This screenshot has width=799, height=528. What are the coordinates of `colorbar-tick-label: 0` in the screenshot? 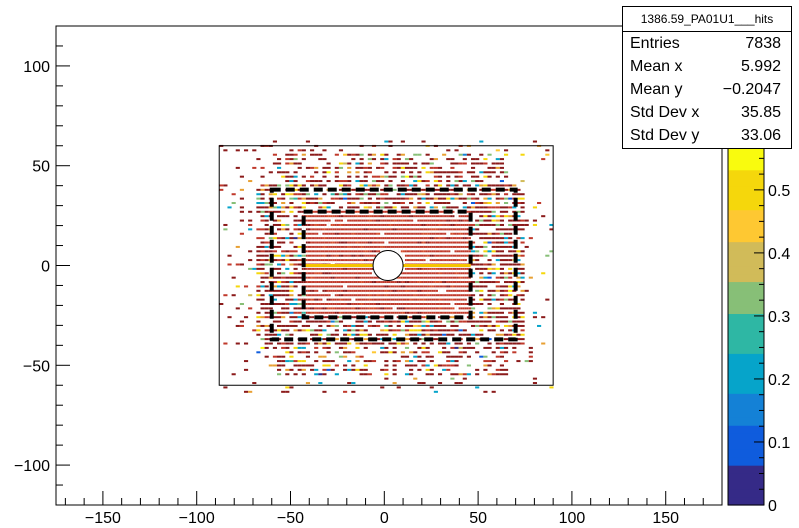 It's located at (772, 506).